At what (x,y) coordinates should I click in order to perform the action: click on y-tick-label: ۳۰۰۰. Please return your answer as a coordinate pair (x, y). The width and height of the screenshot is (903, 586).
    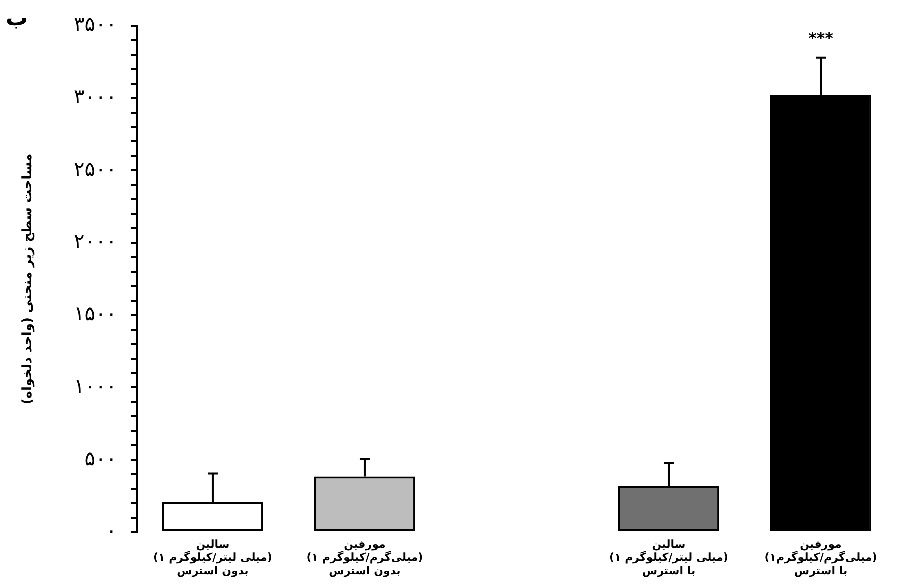
    Looking at the image, I should click on (95, 96).